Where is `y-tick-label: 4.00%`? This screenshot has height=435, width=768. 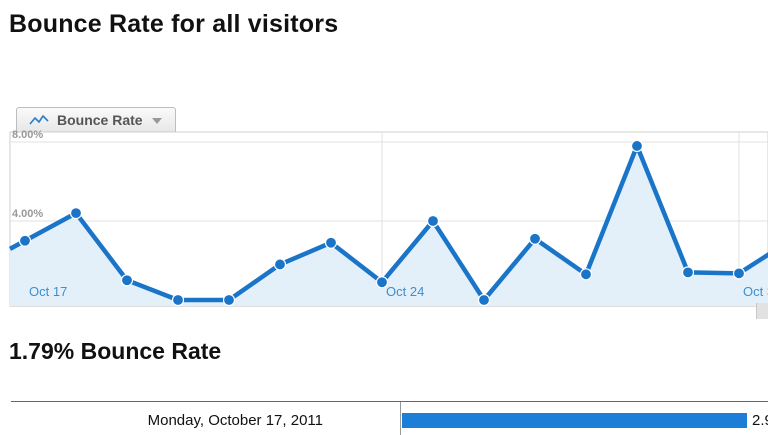
y-tick-label: 4.00% is located at coordinates (27, 214).